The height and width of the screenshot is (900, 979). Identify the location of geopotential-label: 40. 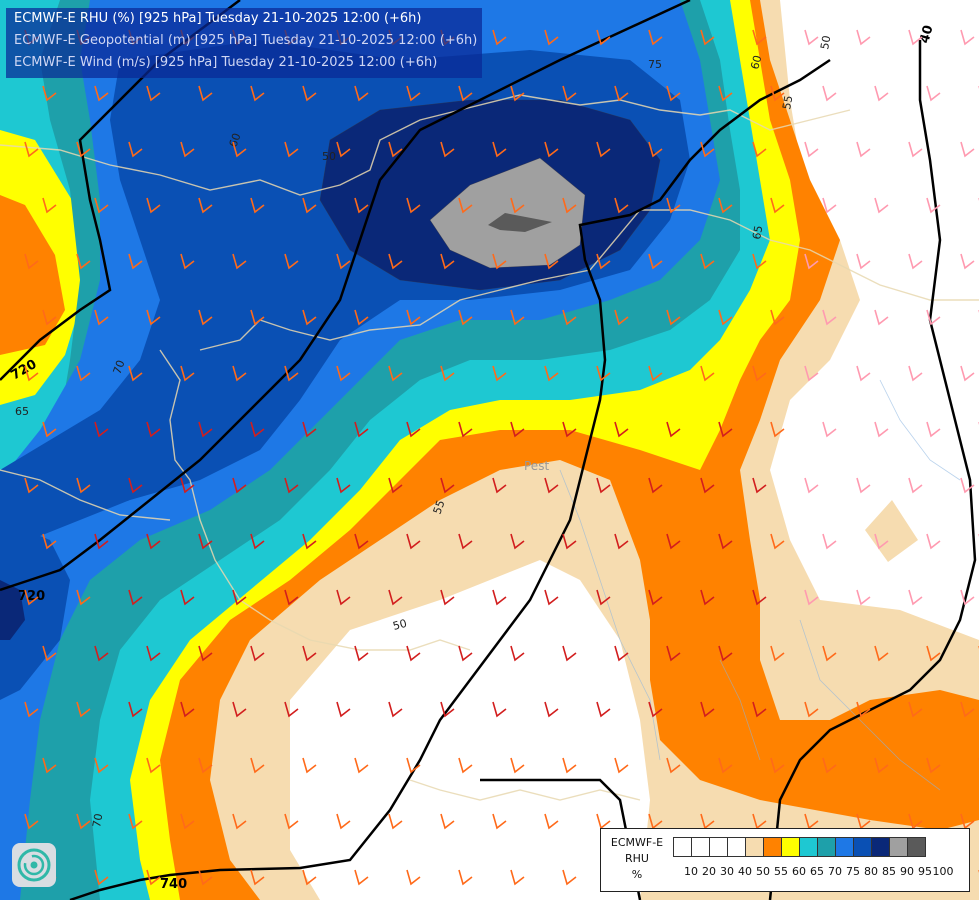
(926, 34).